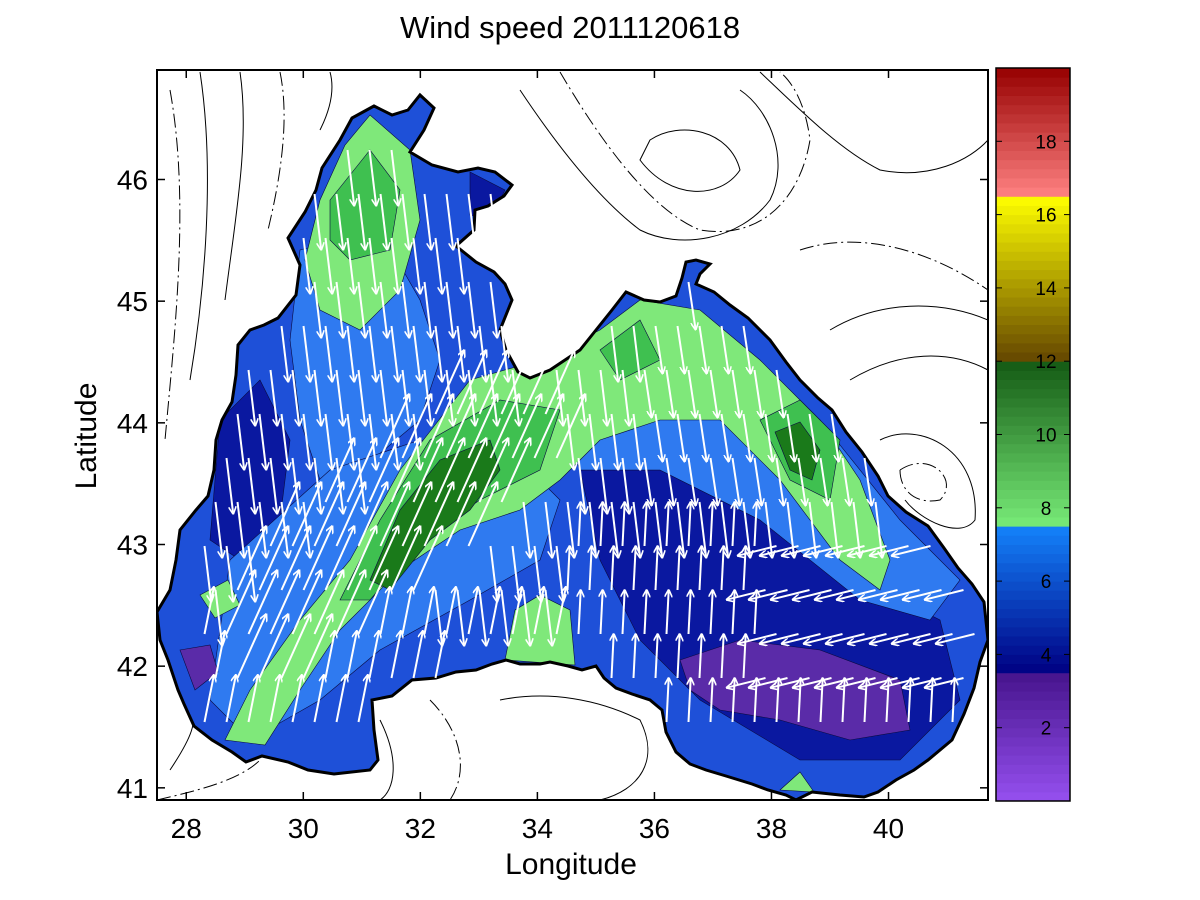 The height and width of the screenshot is (900, 1200). Describe the element at coordinates (571, 864) in the screenshot. I see `x-axis-label: Longitude` at that location.